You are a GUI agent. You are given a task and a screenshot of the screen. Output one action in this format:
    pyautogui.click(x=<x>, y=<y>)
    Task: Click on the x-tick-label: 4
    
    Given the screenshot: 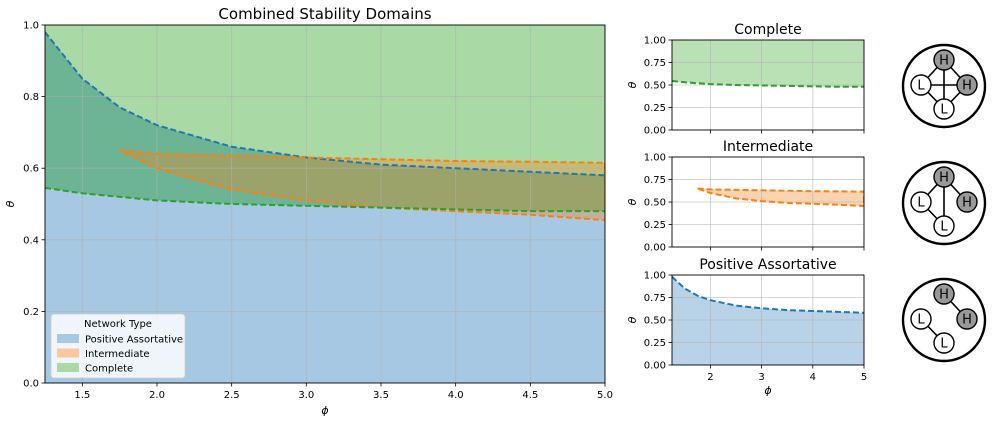 What is the action you would take?
    pyautogui.click(x=813, y=377)
    